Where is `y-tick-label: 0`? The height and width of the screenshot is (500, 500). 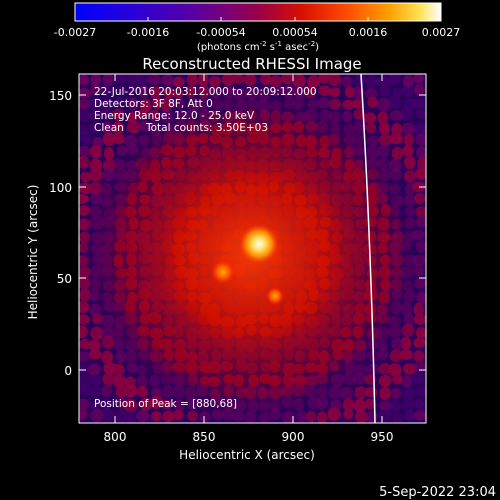 y-tick-label: 0 is located at coordinates (68, 371).